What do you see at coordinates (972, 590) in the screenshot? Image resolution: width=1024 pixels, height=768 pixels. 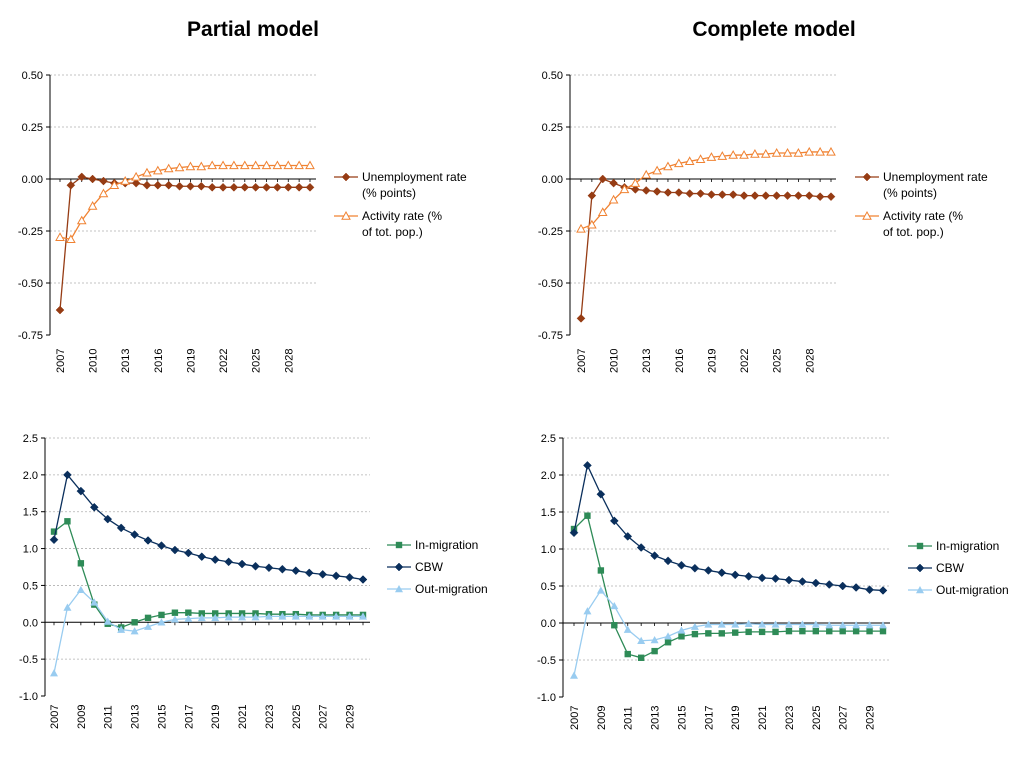 I see `legend-label: Out-migration` at bounding box center [972, 590].